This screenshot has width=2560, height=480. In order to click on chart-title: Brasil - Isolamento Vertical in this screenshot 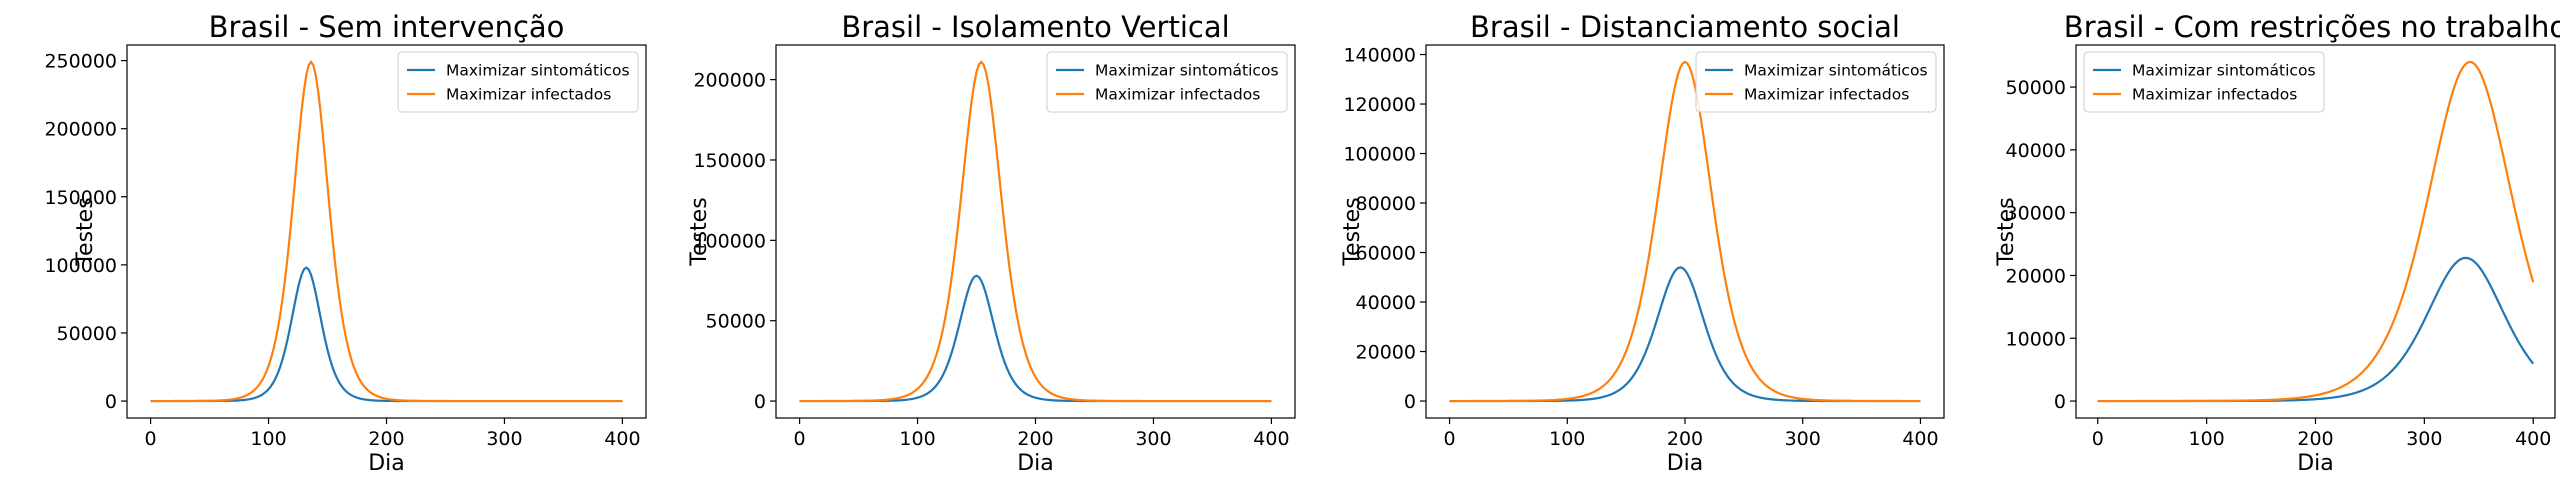, I will do `click(1035, 27)`.